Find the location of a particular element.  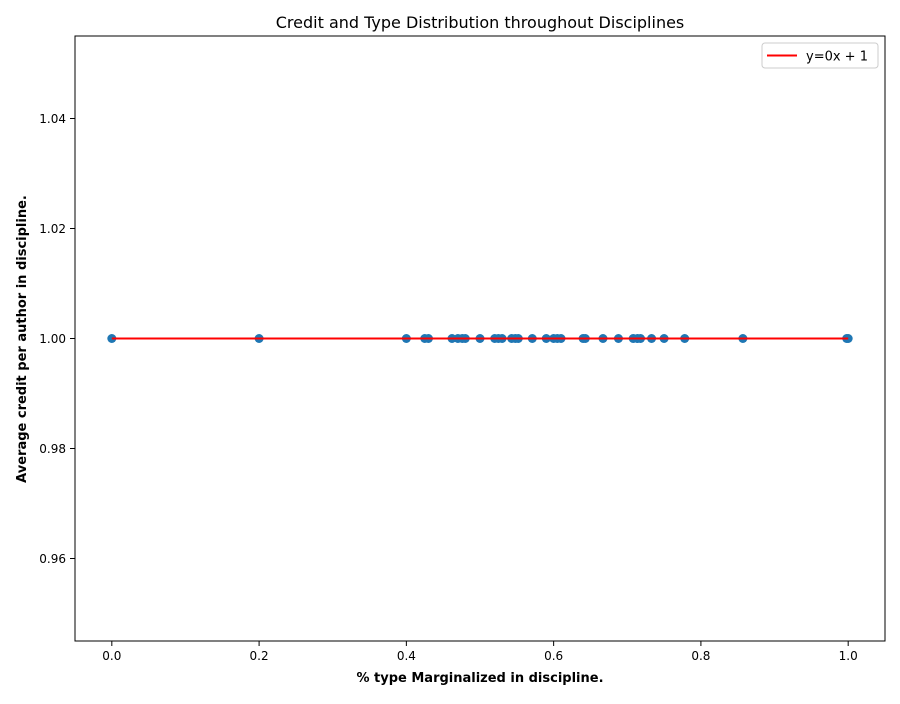

y-axis-label: Average credit per author in discipline. is located at coordinates (22, 339).